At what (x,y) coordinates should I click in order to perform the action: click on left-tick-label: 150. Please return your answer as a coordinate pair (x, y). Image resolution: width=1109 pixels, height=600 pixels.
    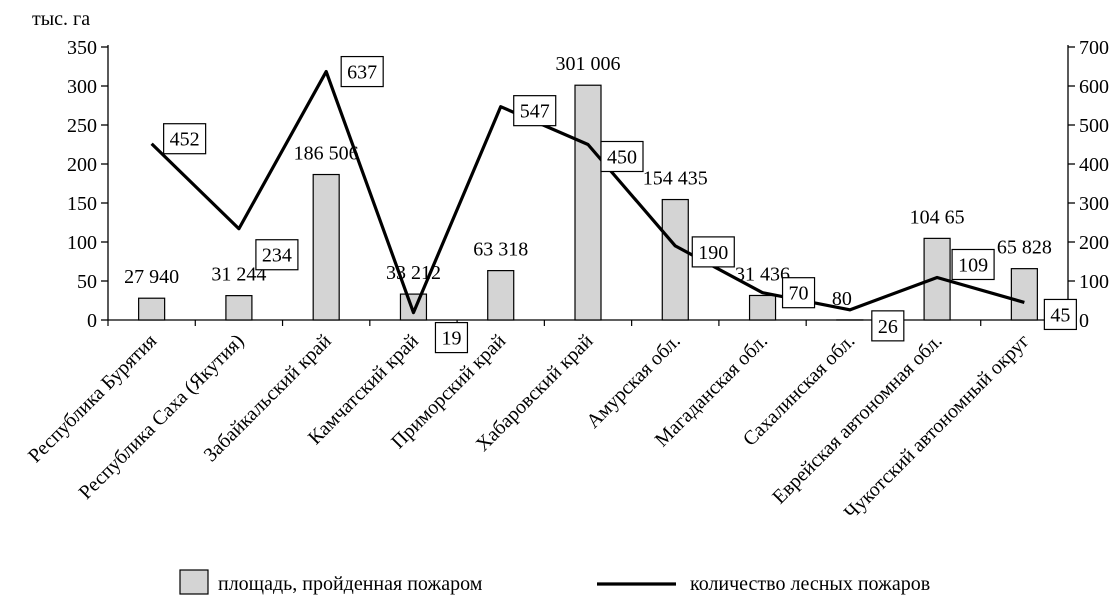
    Looking at the image, I should click on (82, 204).